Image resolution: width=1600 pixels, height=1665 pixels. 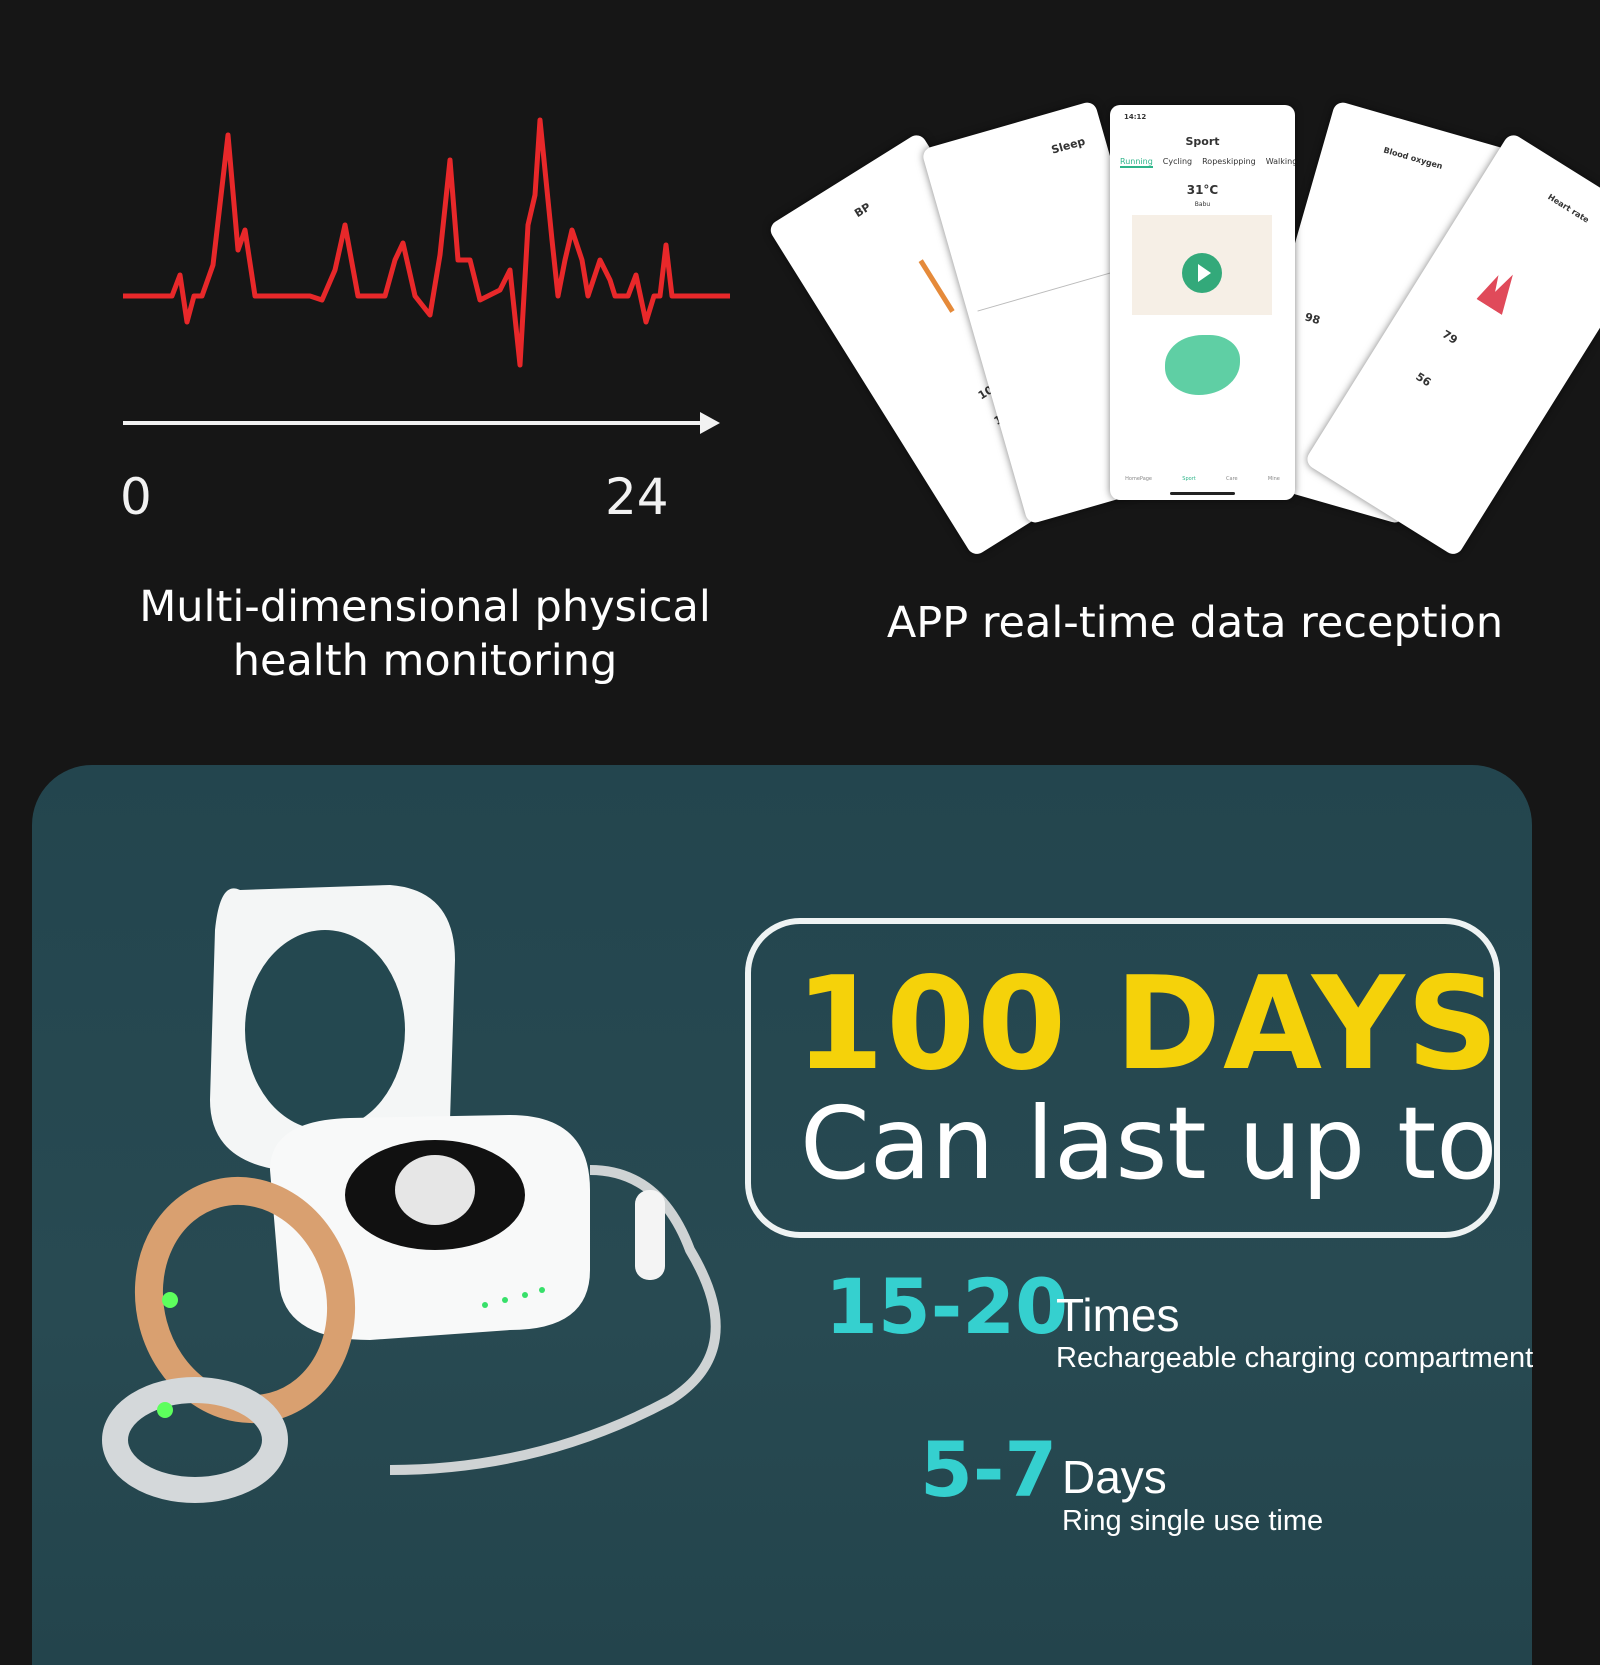 What do you see at coordinates (1189, 479) in the screenshot?
I see `nav-sport: Sport` at bounding box center [1189, 479].